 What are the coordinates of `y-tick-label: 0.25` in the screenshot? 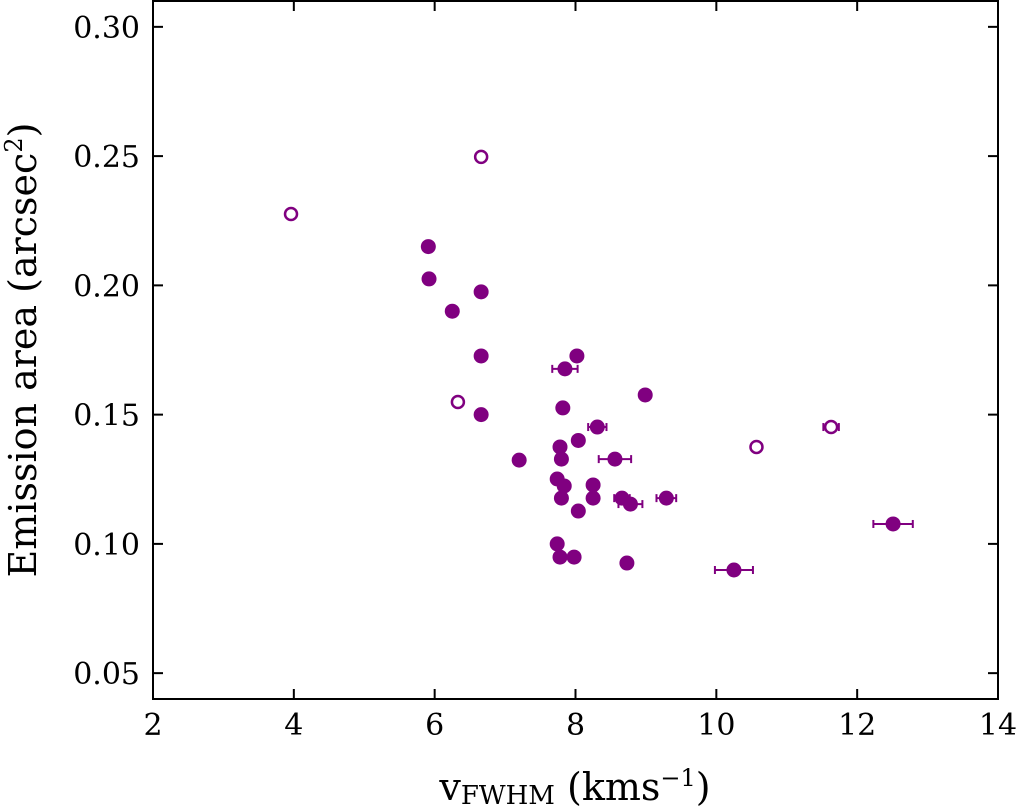 It's located at (106, 157).